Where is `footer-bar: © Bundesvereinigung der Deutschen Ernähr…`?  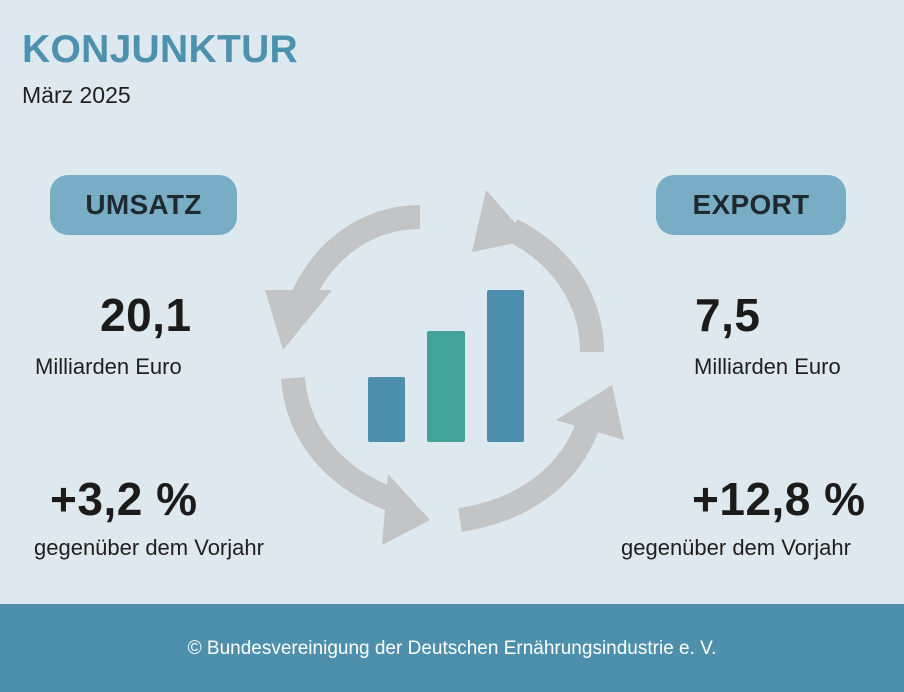 footer-bar: © Bundesvereinigung der Deutschen Ernähr… is located at coordinates (452, 648).